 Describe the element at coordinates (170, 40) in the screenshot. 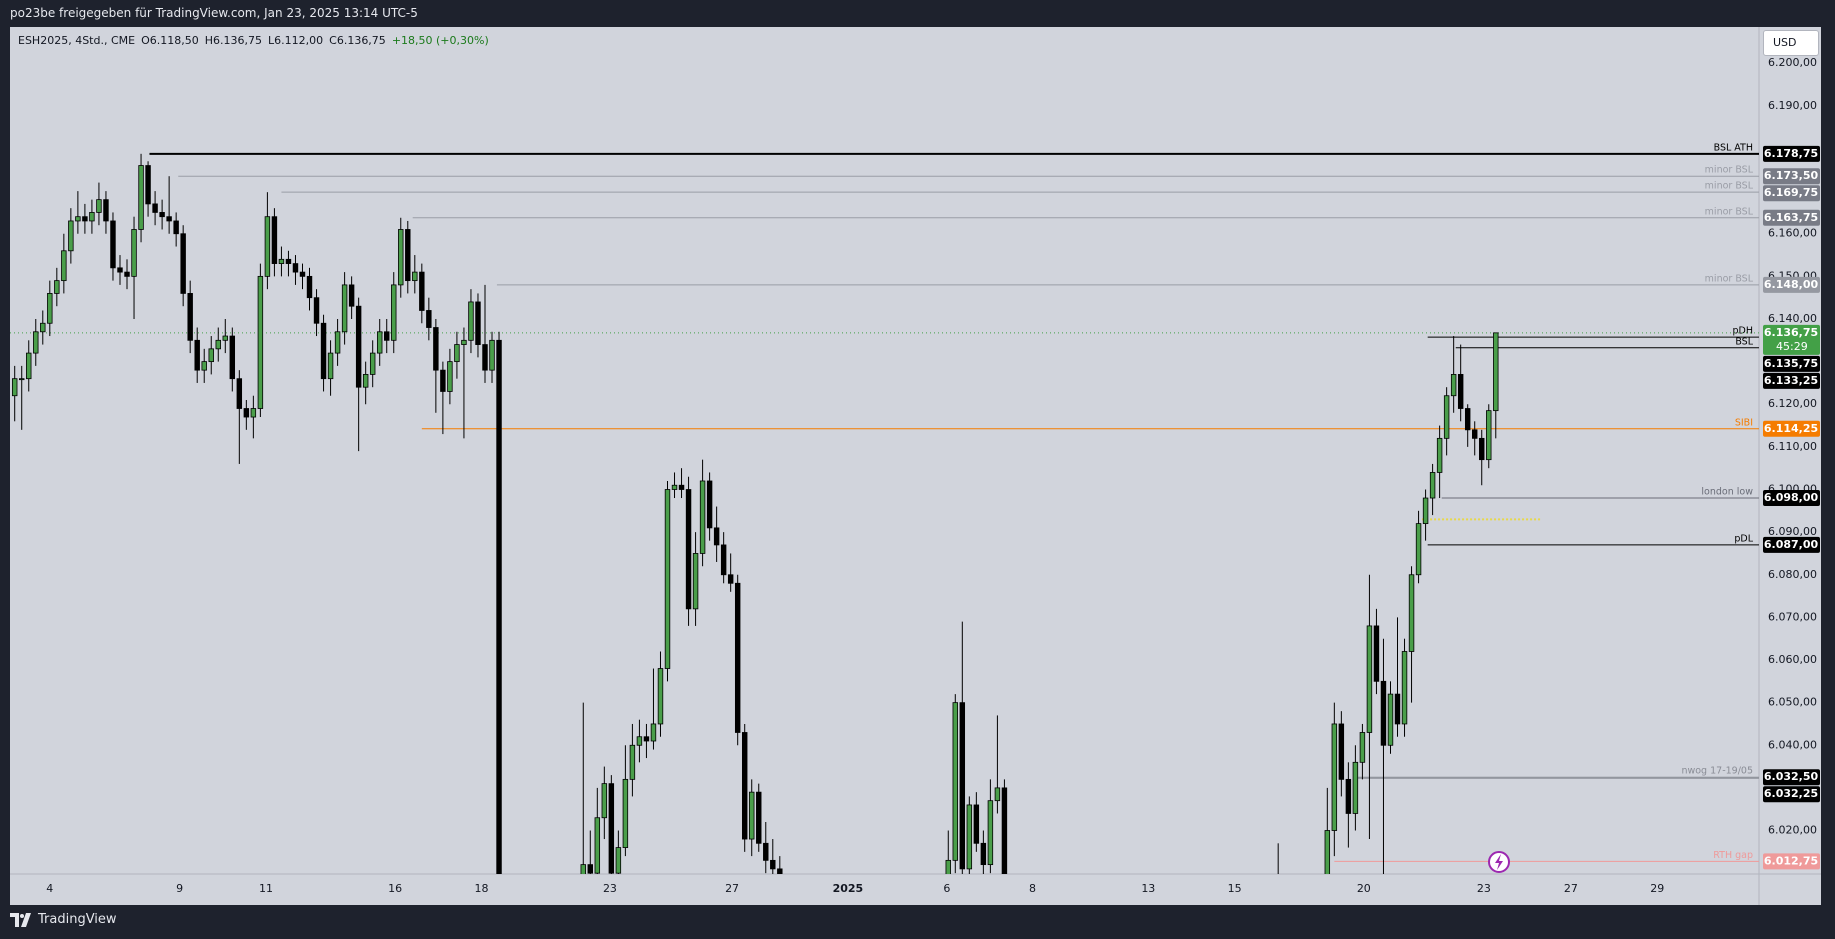

I see `legend-open: O6.118,50` at that location.